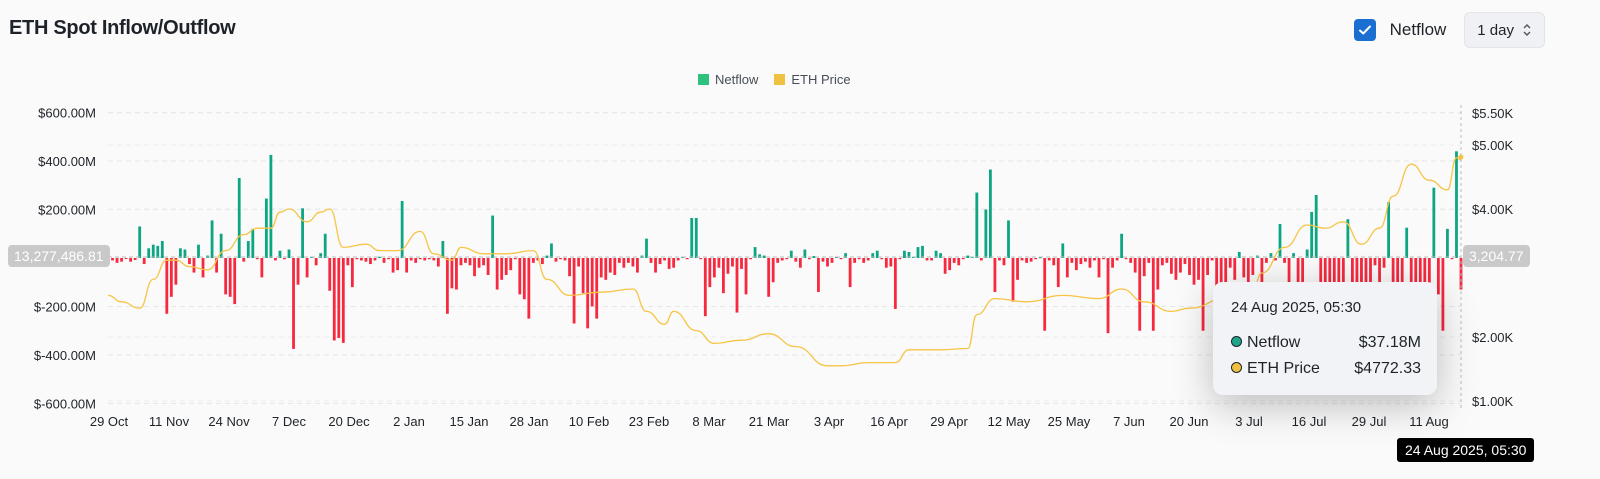 This screenshot has height=479, width=1600. I want to click on legend-netflow: Netflow, so click(728, 79).